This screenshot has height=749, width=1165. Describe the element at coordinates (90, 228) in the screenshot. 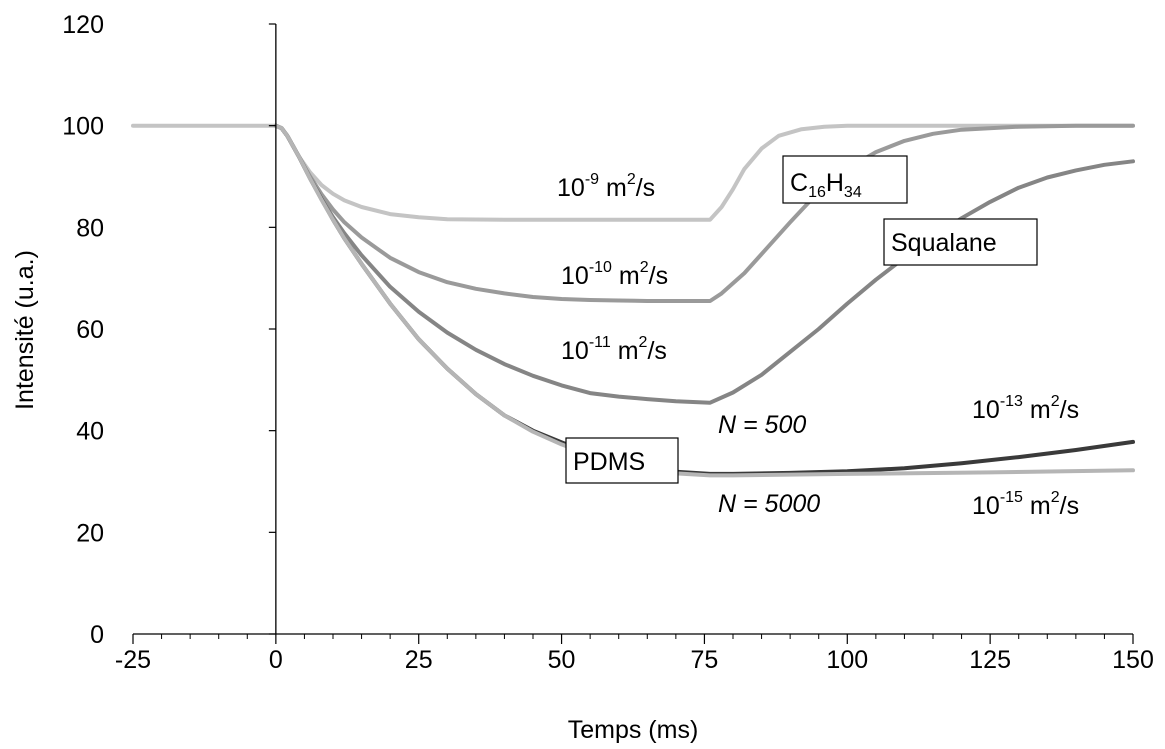

I see `y-tick-label: 80` at that location.